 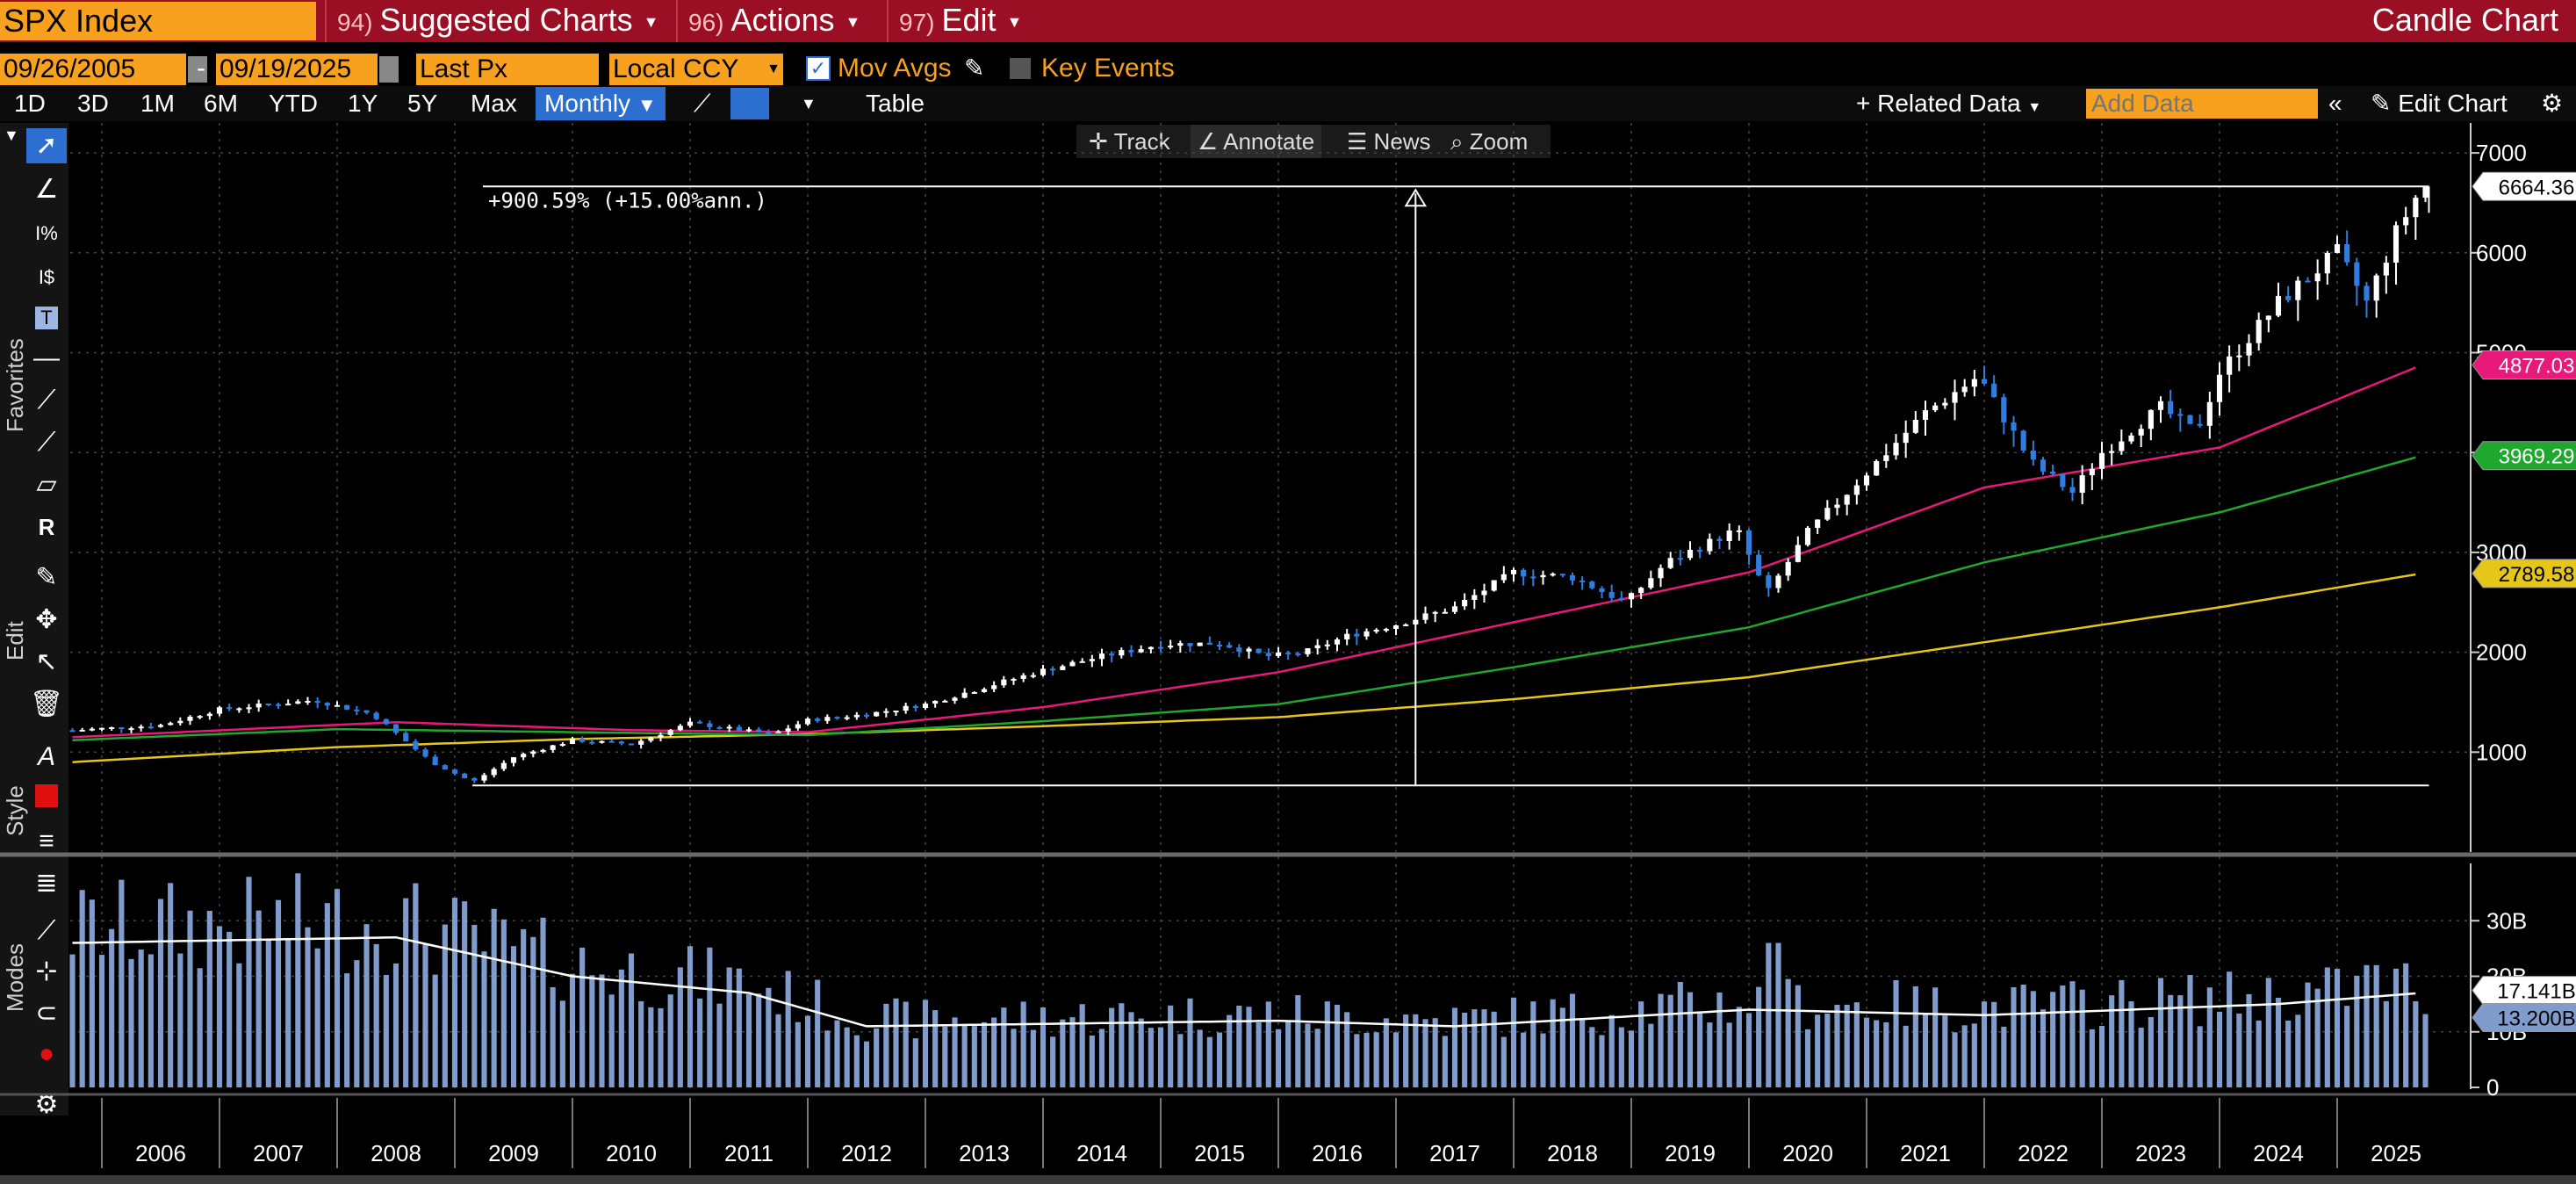 I want to click on edit-menu: 97) Edit ▼, so click(x=961, y=21).